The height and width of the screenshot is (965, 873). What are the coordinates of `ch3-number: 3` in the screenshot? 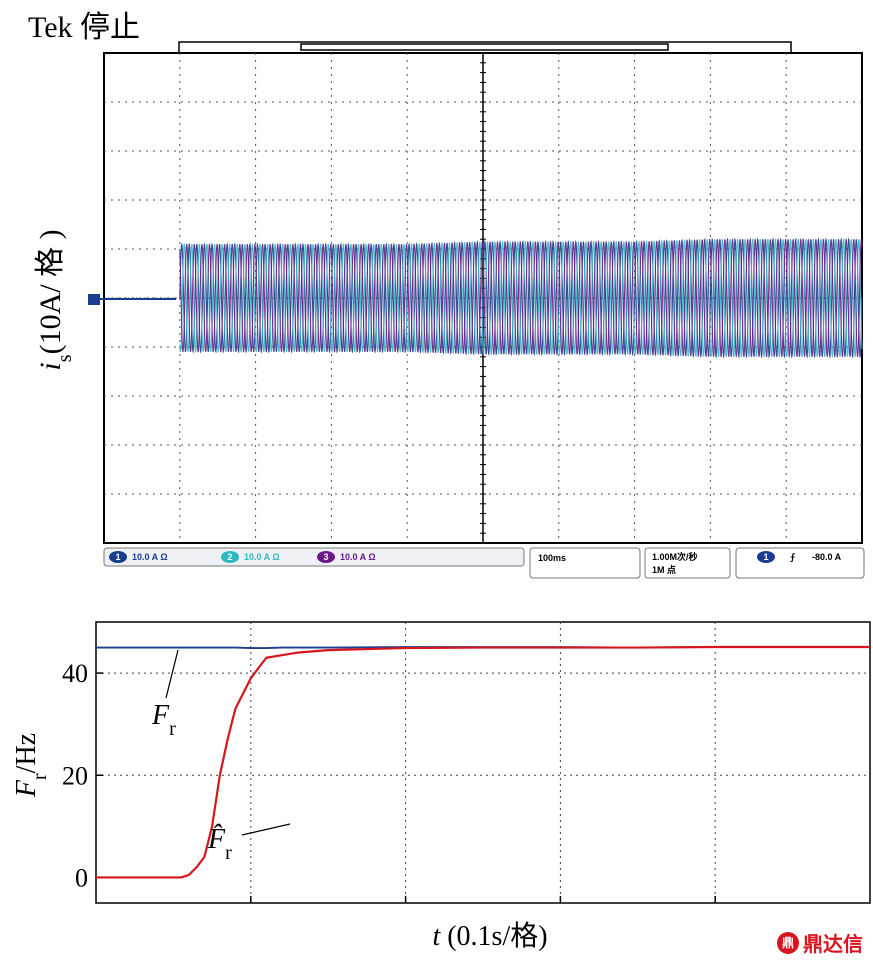 It's located at (325, 557).